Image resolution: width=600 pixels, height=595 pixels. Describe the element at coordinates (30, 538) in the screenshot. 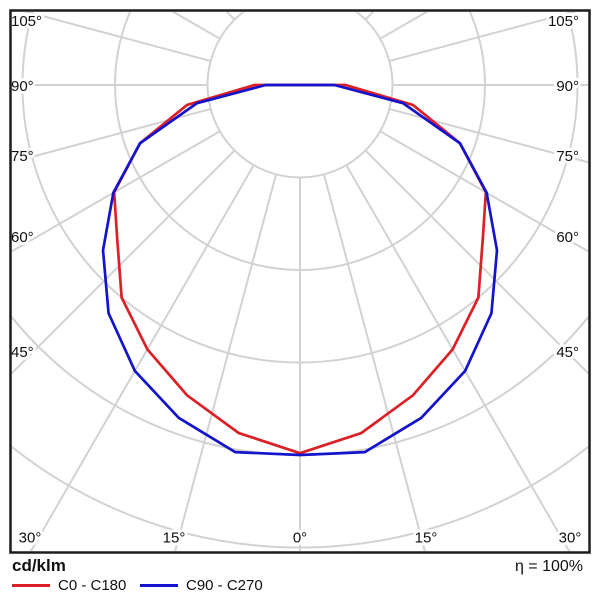

I see `angle-label-bottom-0: 30°` at that location.